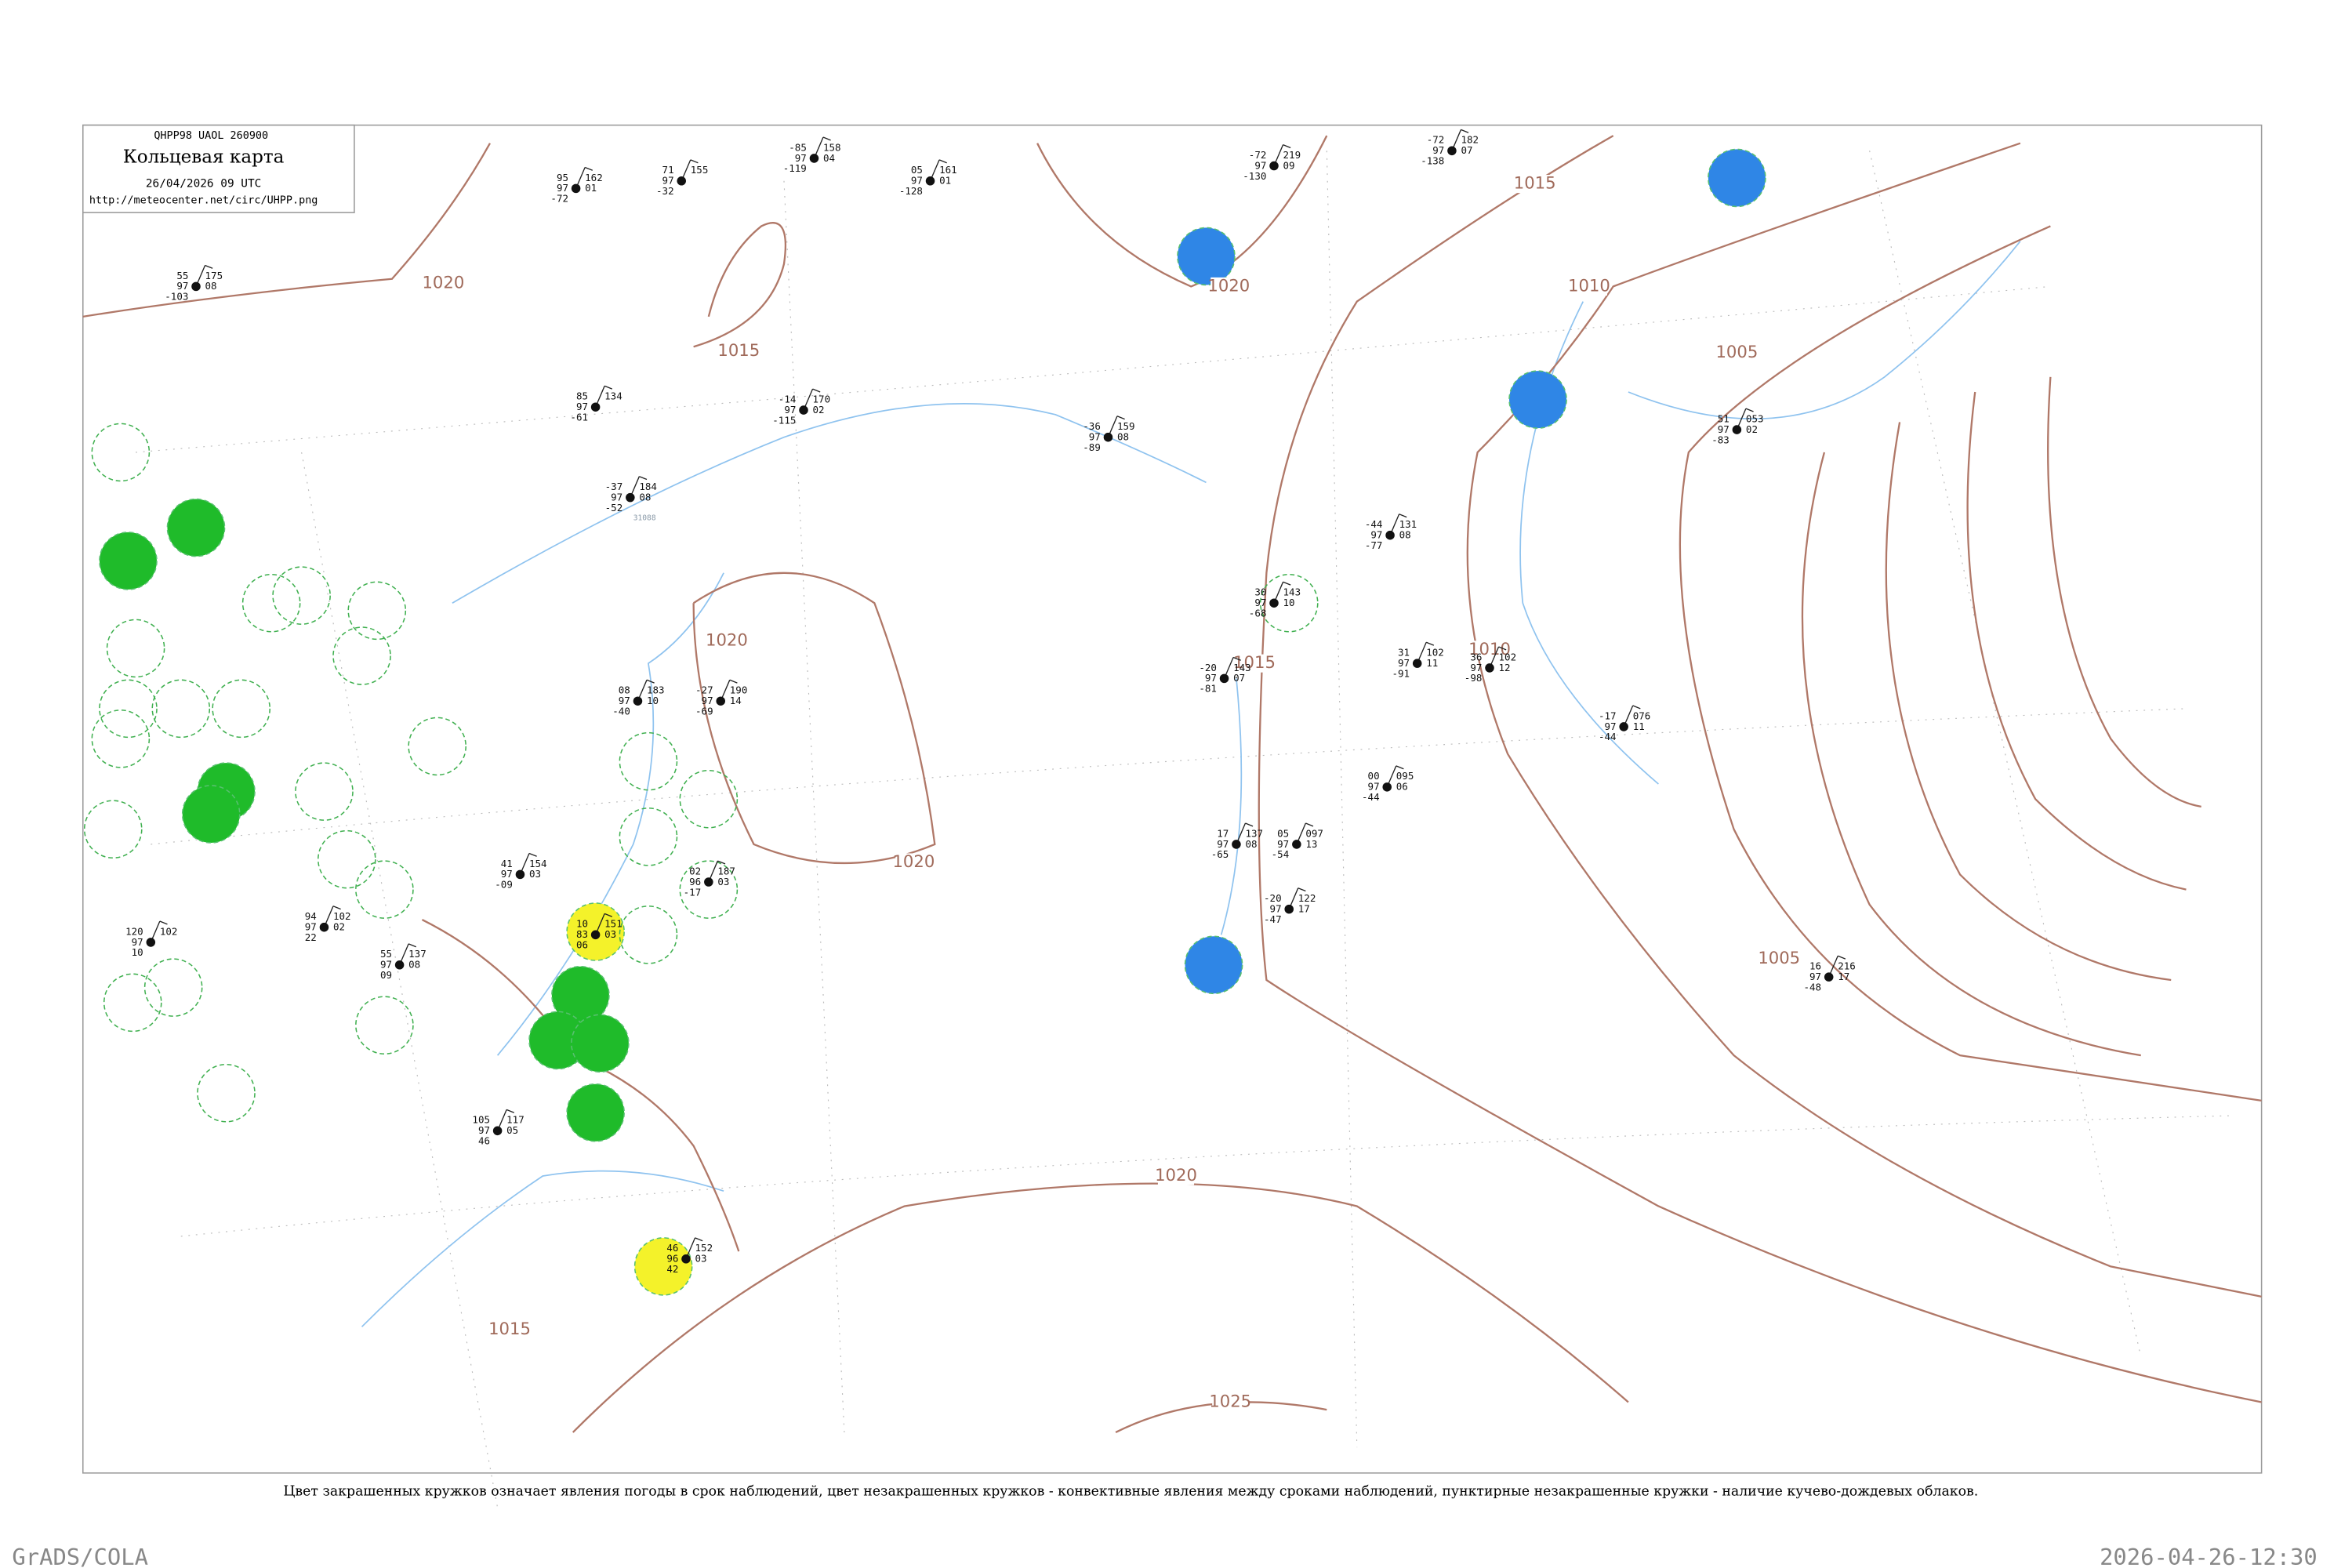  What do you see at coordinates (644, 518) in the screenshot?
I see `station-id: 31088` at bounding box center [644, 518].